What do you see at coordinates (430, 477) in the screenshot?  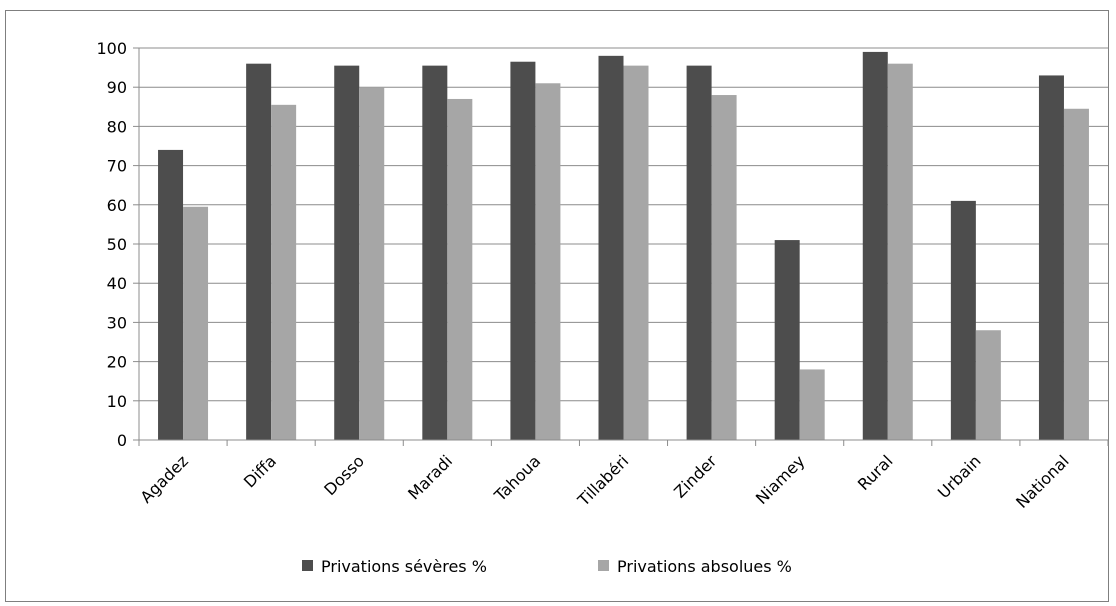 I see `x-tick-label: Maradi` at bounding box center [430, 477].